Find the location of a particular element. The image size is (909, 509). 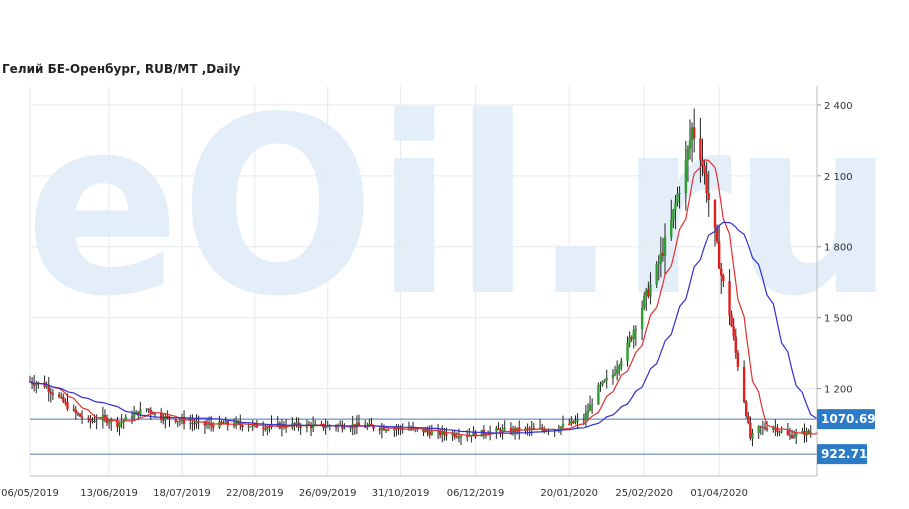

reference-price-badge: 1070.69 is located at coordinates (846, 419).